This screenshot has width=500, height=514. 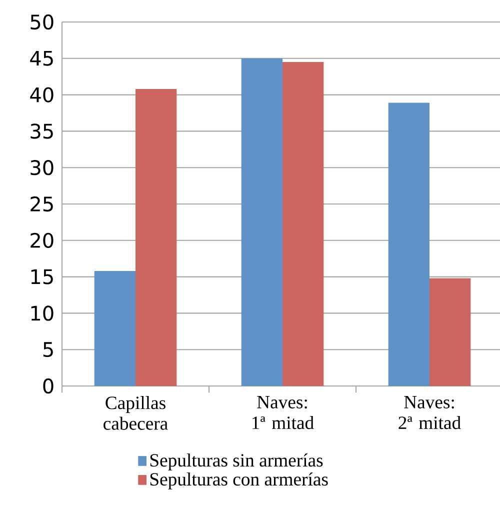 What do you see at coordinates (236, 461) in the screenshot?
I see `legend-label: Sepulturas sin armerías` at bounding box center [236, 461].